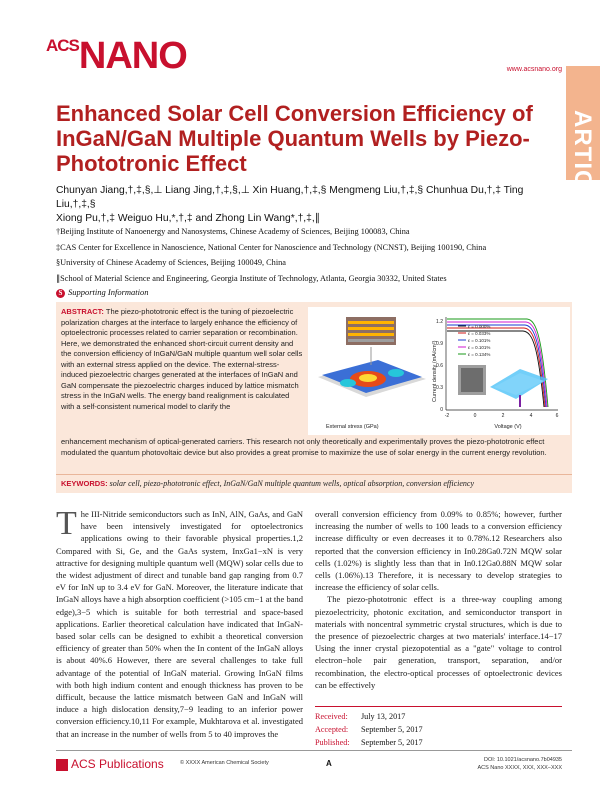 The width and height of the screenshot is (600, 789). What do you see at coordinates (117, 56) in the screenshot?
I see `journal-logo: ACSNANO` at bounding box center [117, 56].